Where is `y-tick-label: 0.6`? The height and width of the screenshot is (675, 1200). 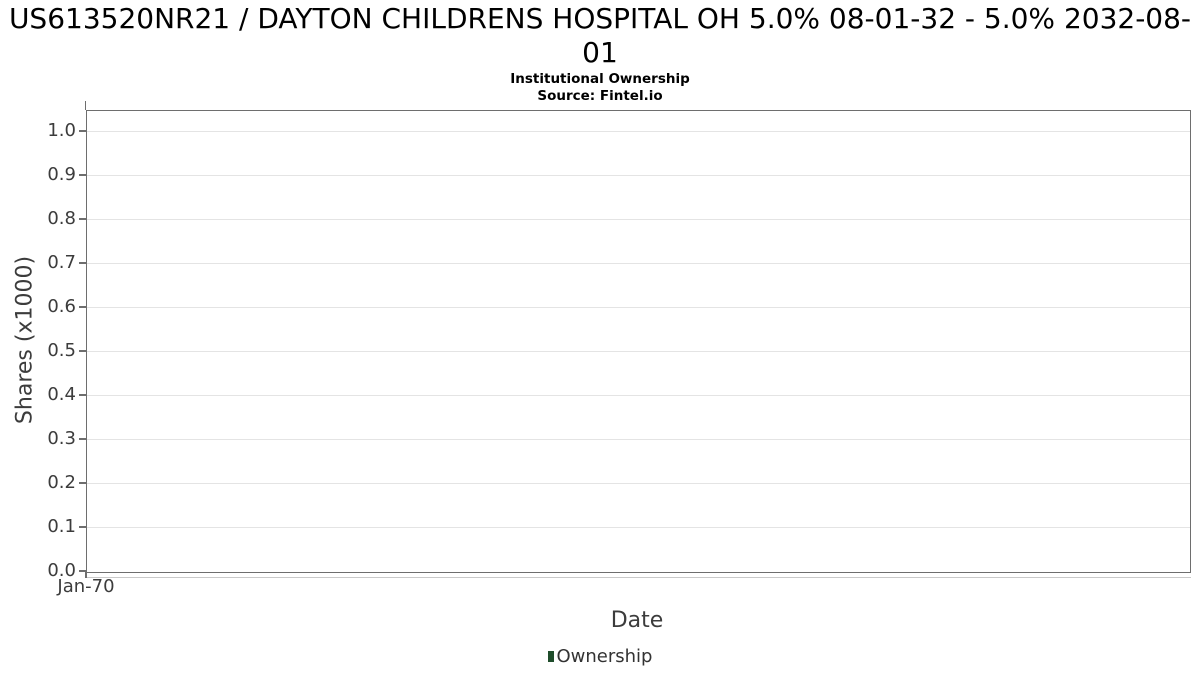 y-tick-label: 0.6 is located at coordinates (61, 306).